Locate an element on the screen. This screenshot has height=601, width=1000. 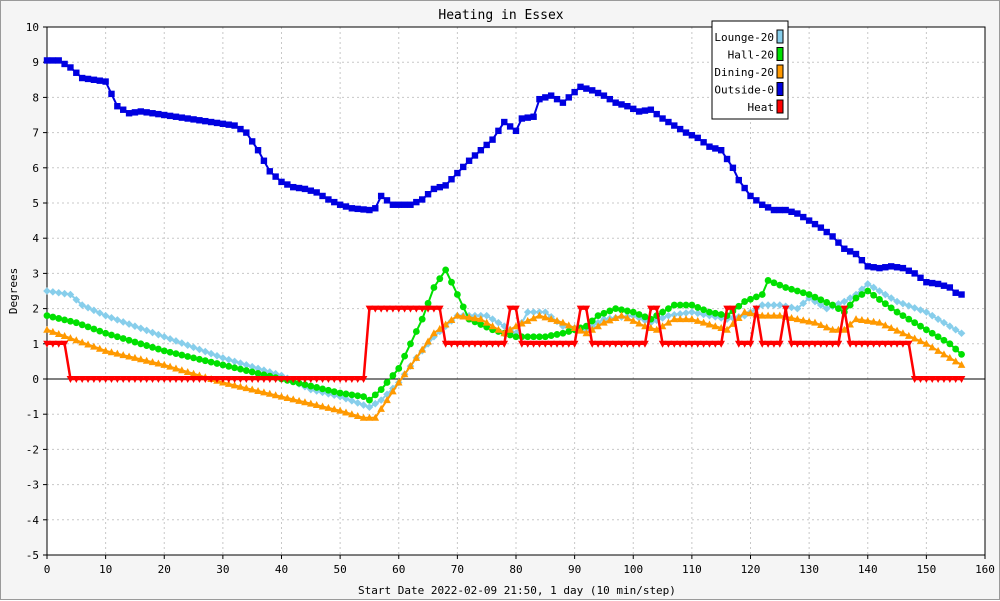
legend-label: Lounge-20 is located at coordinates (744, 37).